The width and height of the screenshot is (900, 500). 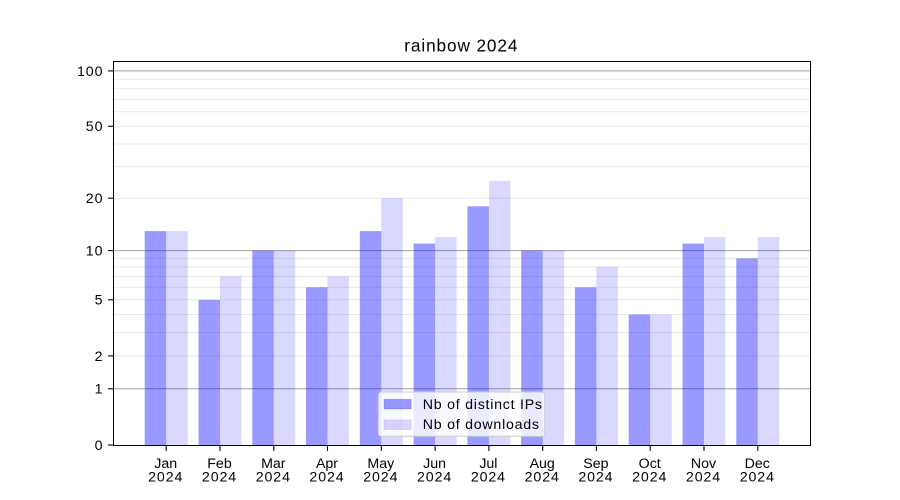 I want to click on svg-text: Oct, so click(x=650, y=464).